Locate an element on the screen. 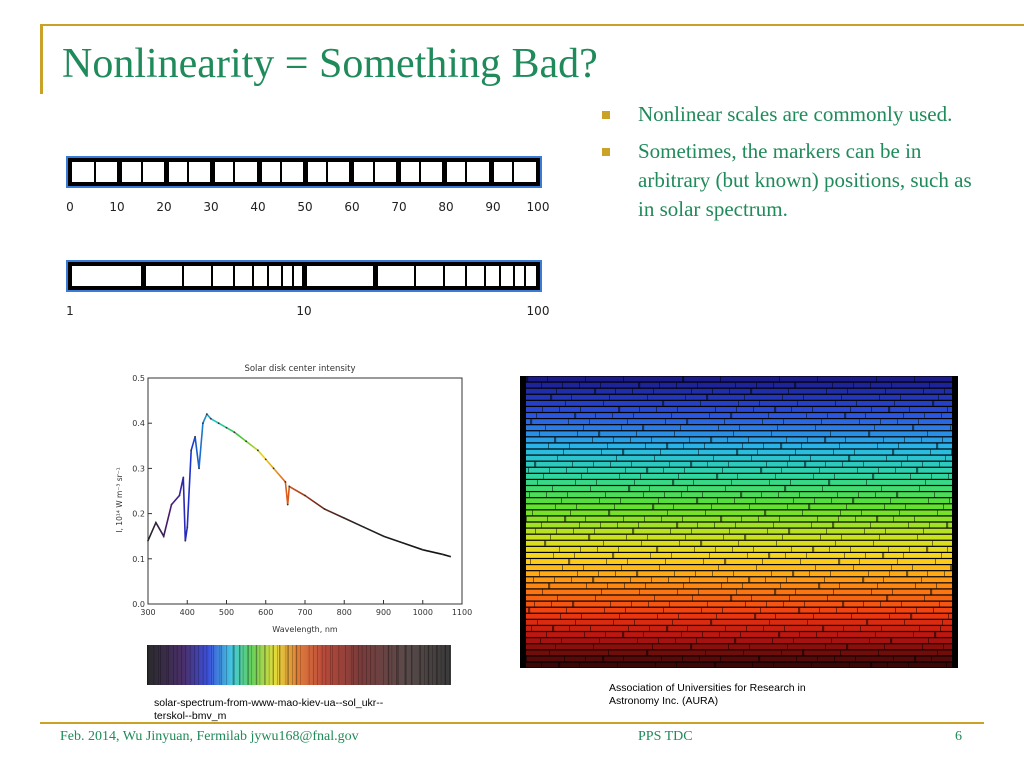  log-tick-label: 10 is located at coordinates (304, 311).